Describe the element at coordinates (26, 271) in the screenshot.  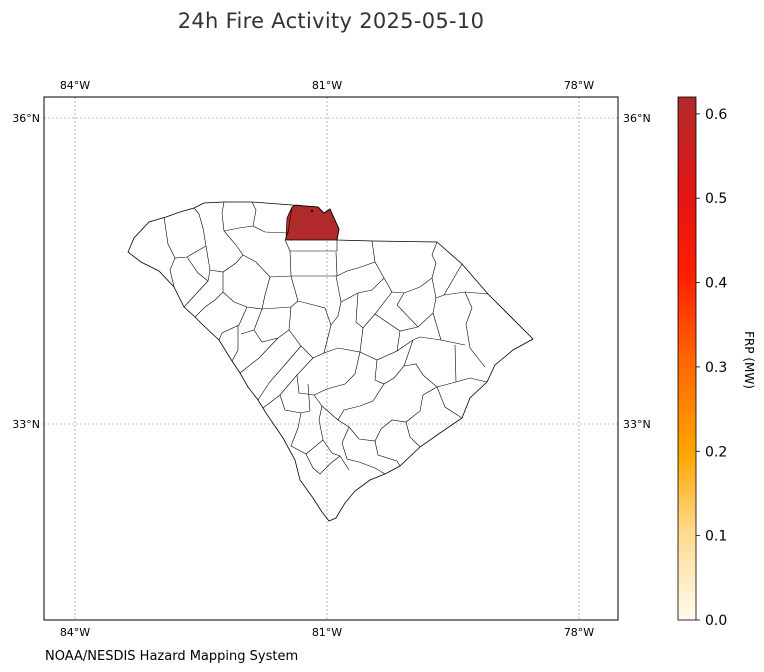
I see `lat-tick-labels-left: 36°N 33°N` at that location.